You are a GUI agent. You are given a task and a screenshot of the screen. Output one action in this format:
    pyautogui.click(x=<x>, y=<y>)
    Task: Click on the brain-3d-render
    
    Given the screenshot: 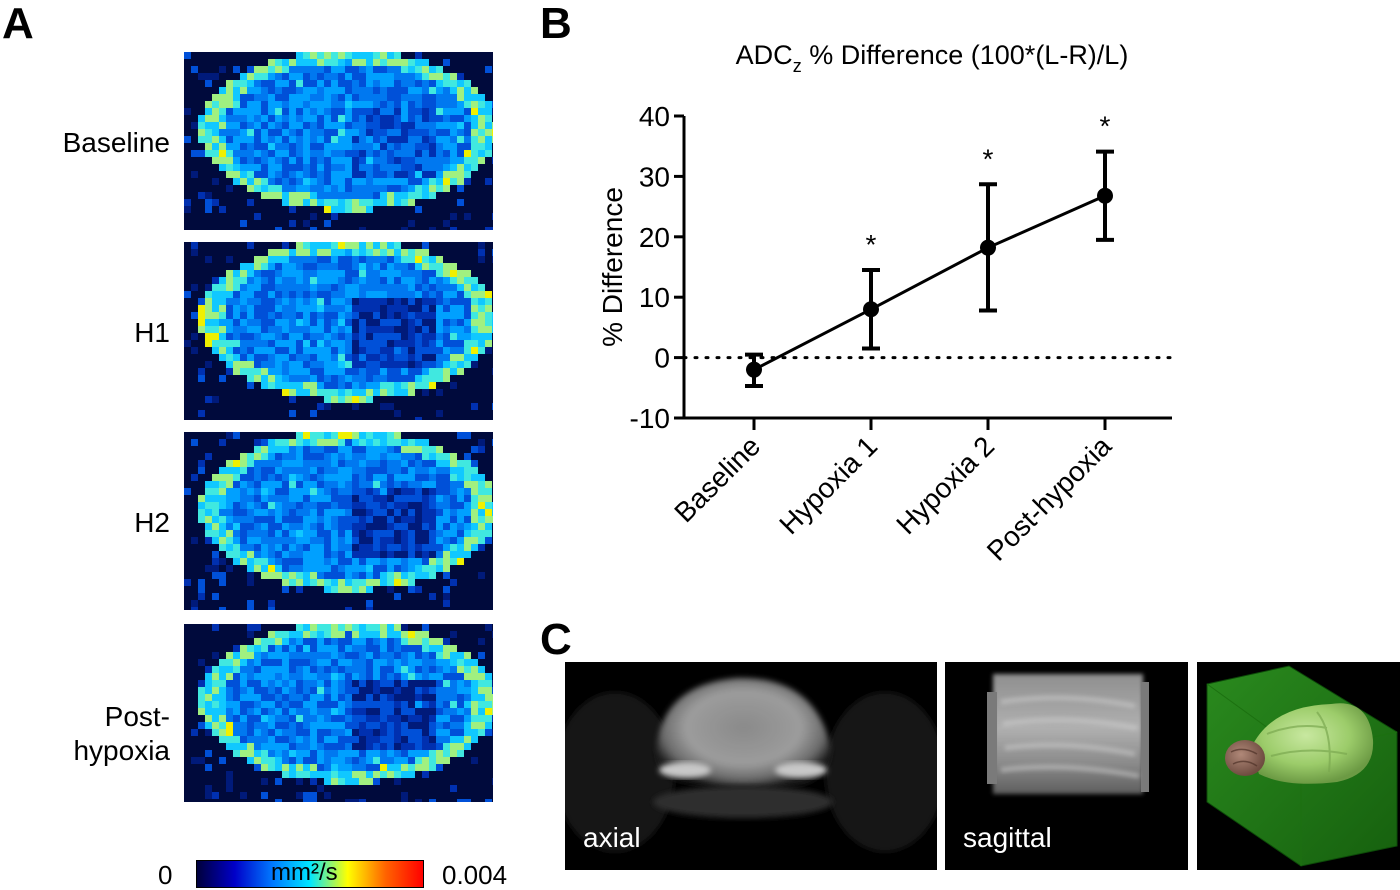 What is the action you would take?
    pyautogui.click(x=1298, y=766)
    